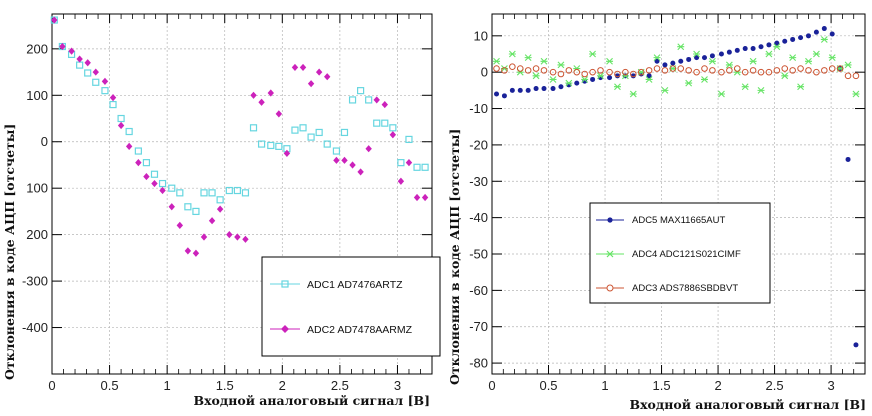 This screenshot has height=416, width=872. I want to click on legend-box-left, so click(351, 306).